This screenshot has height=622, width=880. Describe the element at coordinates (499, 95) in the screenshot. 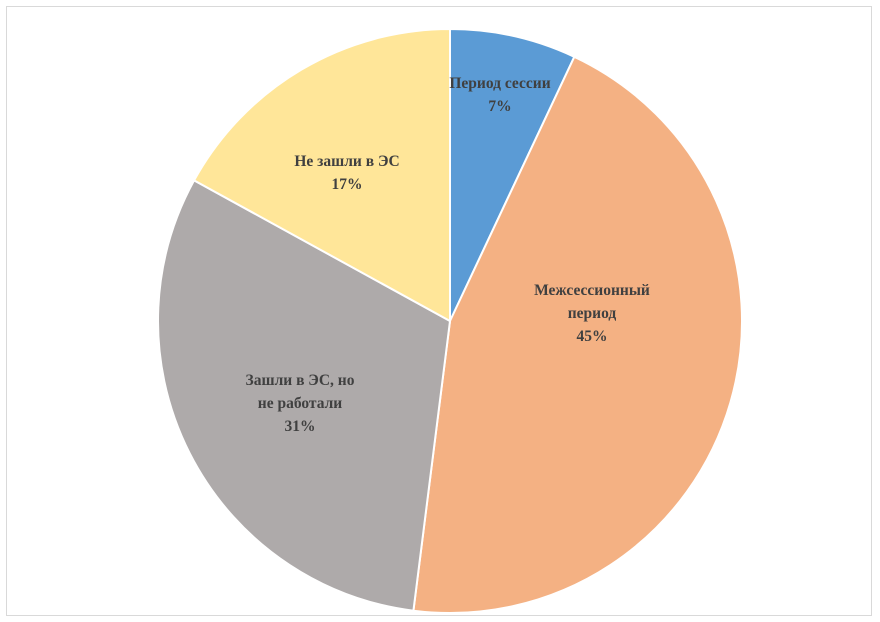

I see `slice-data-label: Период сессии 7%` at that location.